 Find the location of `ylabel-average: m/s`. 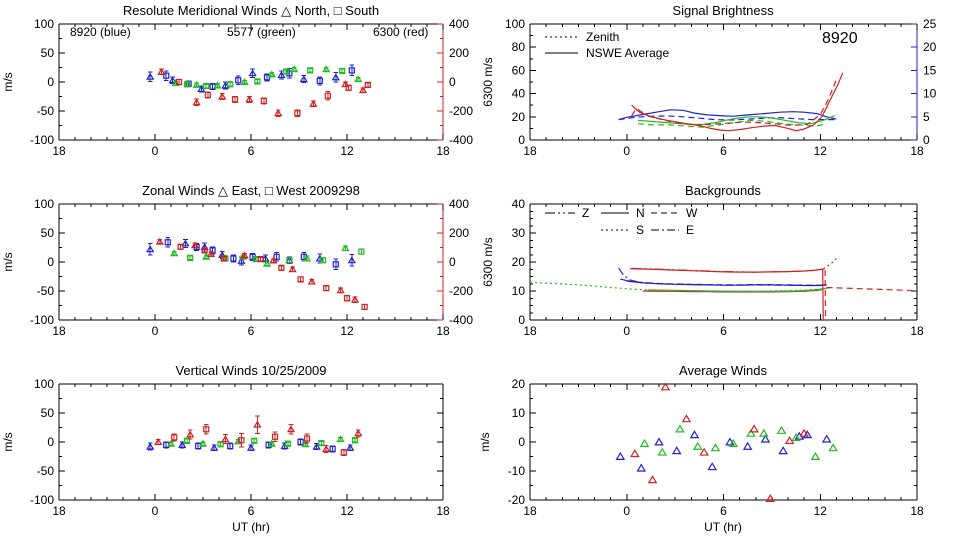

ylabel-average: m/s is located at coordinates (485, 441).